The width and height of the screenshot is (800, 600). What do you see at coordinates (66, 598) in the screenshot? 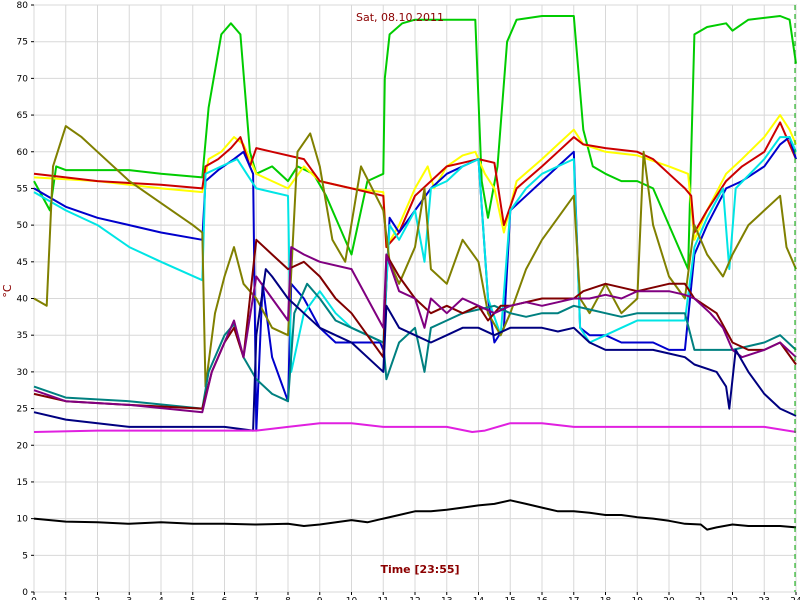
I see `x-tick-label: 1` at bounding box center [66, 598].